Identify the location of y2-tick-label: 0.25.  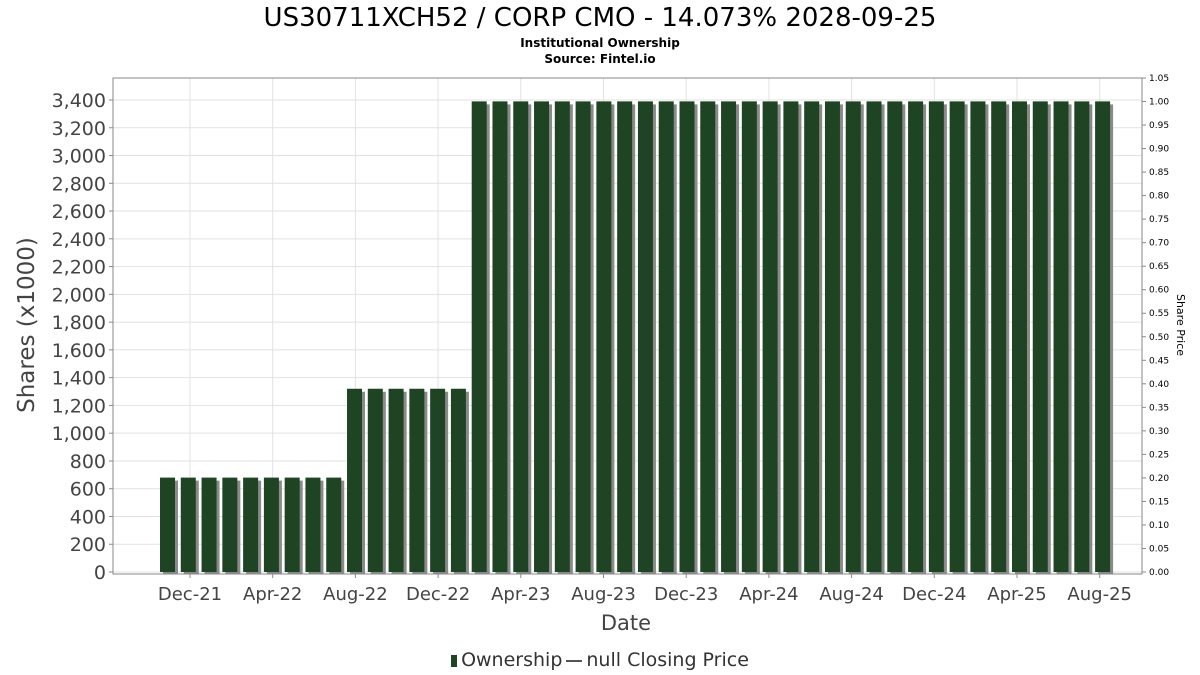
(1159, 455).